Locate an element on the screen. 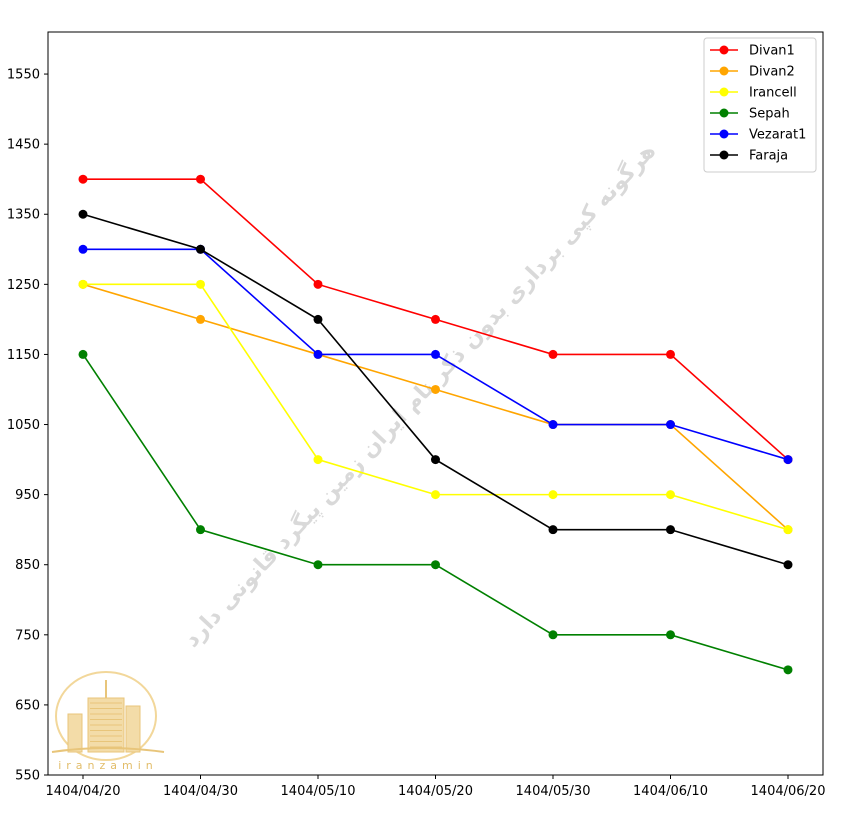 This screenshot has width=864, height=813. y-tick-label: 750 is located at coordinates (27, 635).